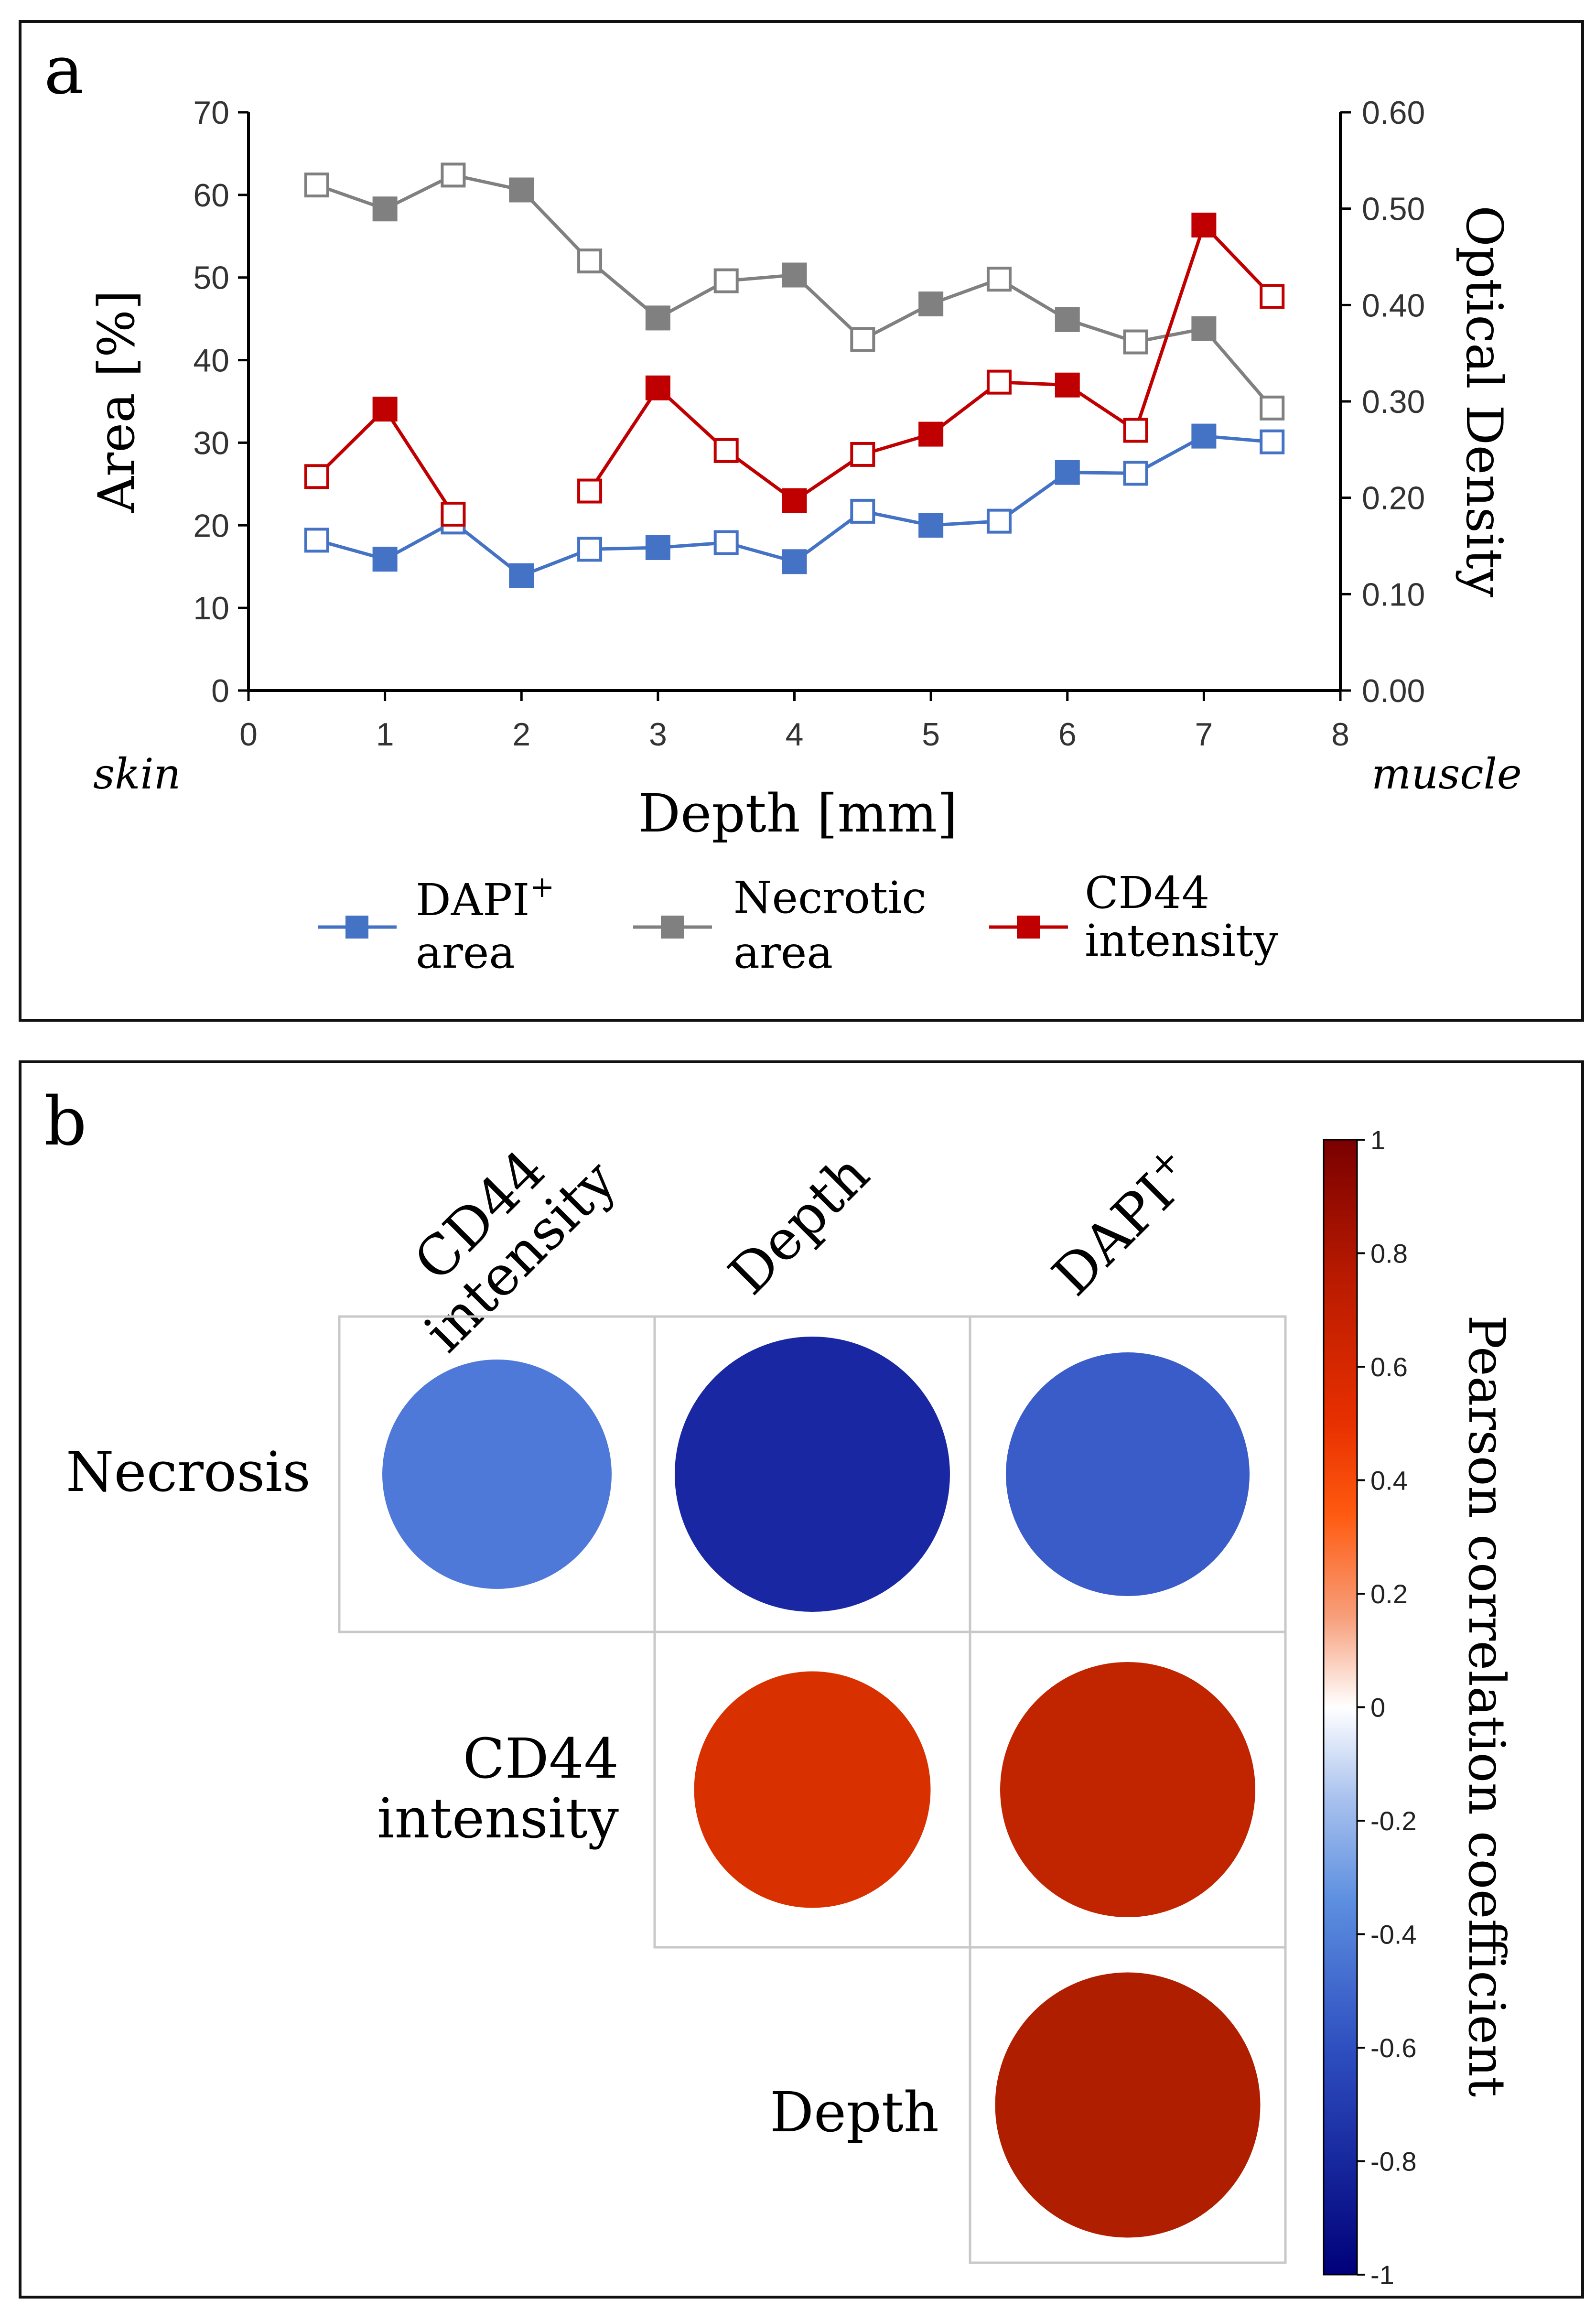 This screenshot has height=2321, width=1596. I want to click on left-tick-label: 60, so click(211, 195).